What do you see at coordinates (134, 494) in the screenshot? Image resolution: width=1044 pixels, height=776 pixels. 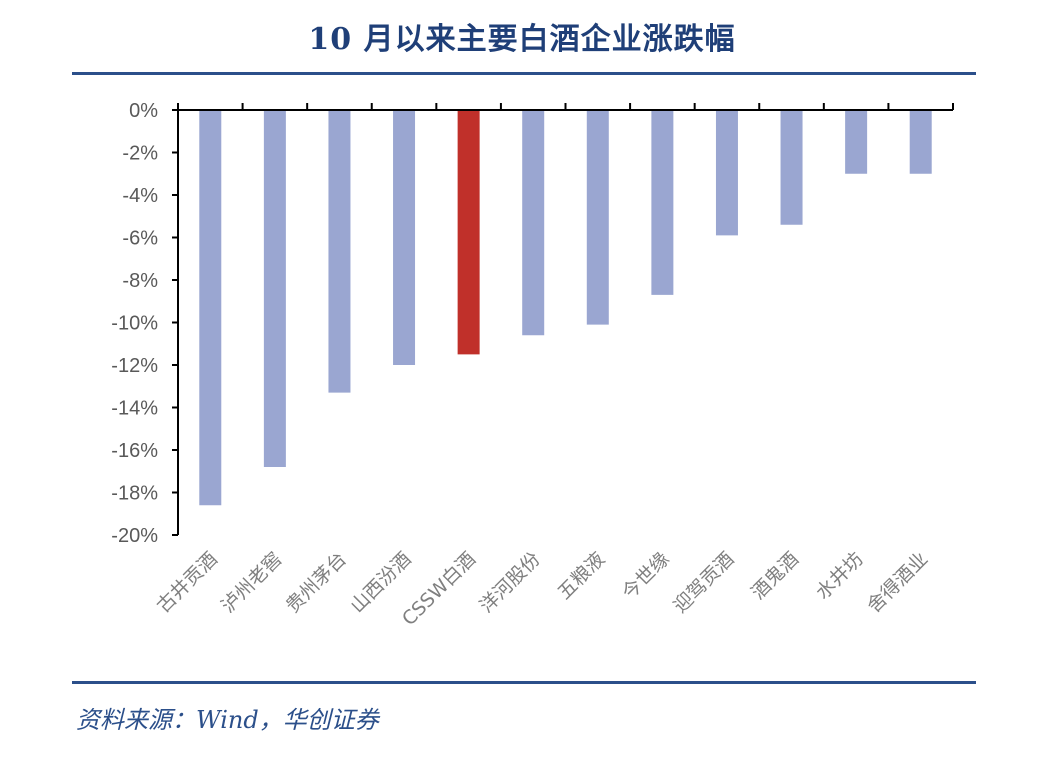 I see `y-tick-label: -18%` at bounding box center [134, 494].